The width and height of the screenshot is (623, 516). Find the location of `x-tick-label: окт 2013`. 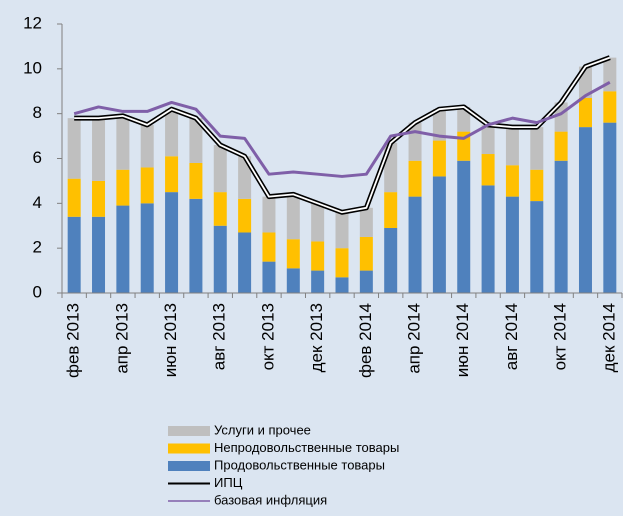

x-tick-label: окт 2013 is located at coordinates (267, 336).